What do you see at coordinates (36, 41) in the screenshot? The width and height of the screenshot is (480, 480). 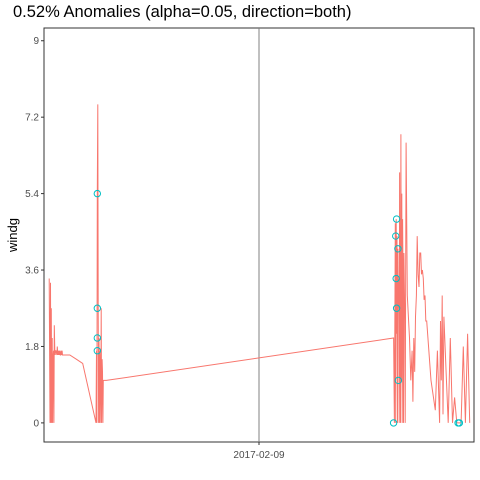 I see `y-tick-label: 9` at bounding box center [36, 41].